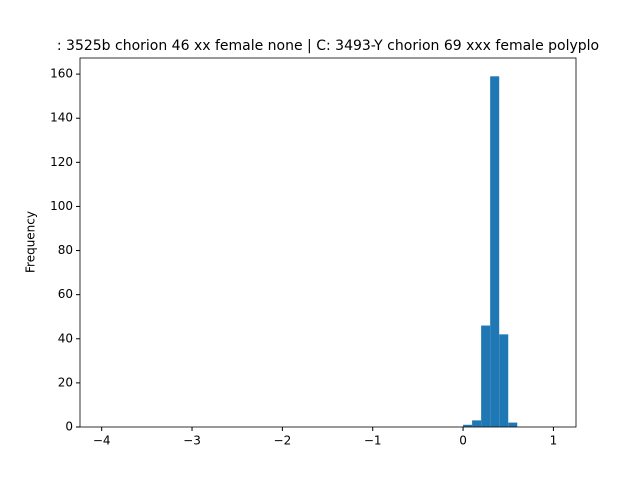  What do you see at coordinates (61, 162) in the screenshot?
I see `y-tick-label: 120` at bounding box center [61, 162].